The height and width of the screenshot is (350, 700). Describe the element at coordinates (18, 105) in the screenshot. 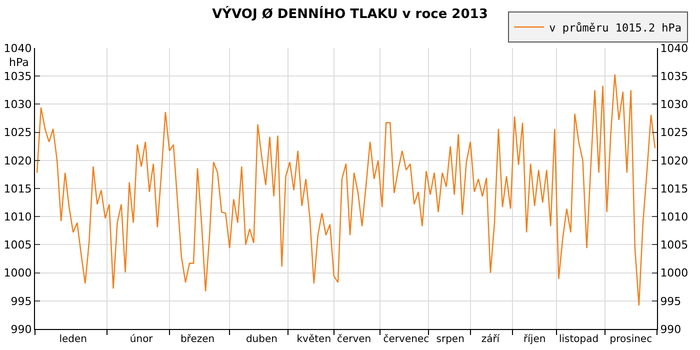

I see `y-tick-label: 1030` at that location.